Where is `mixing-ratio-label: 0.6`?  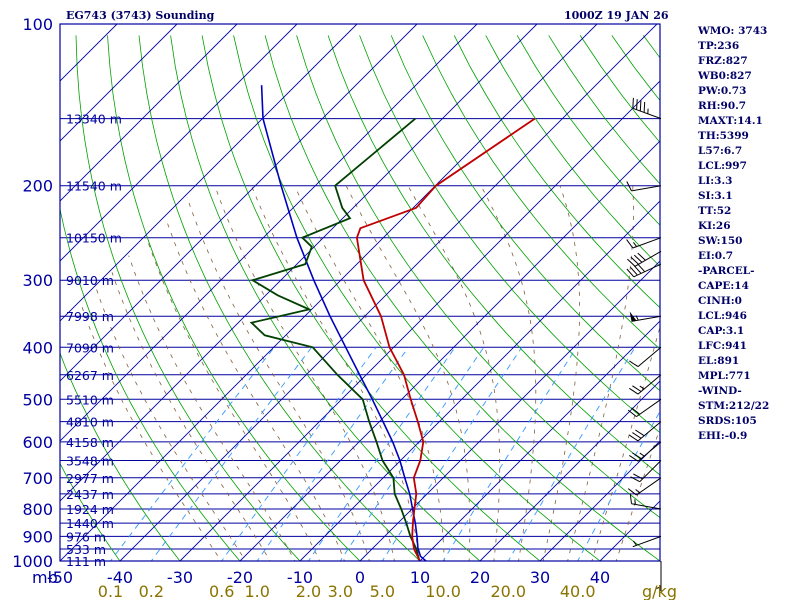 mixing-ratio-label: 0.6 is located at coordinates (221, 591).